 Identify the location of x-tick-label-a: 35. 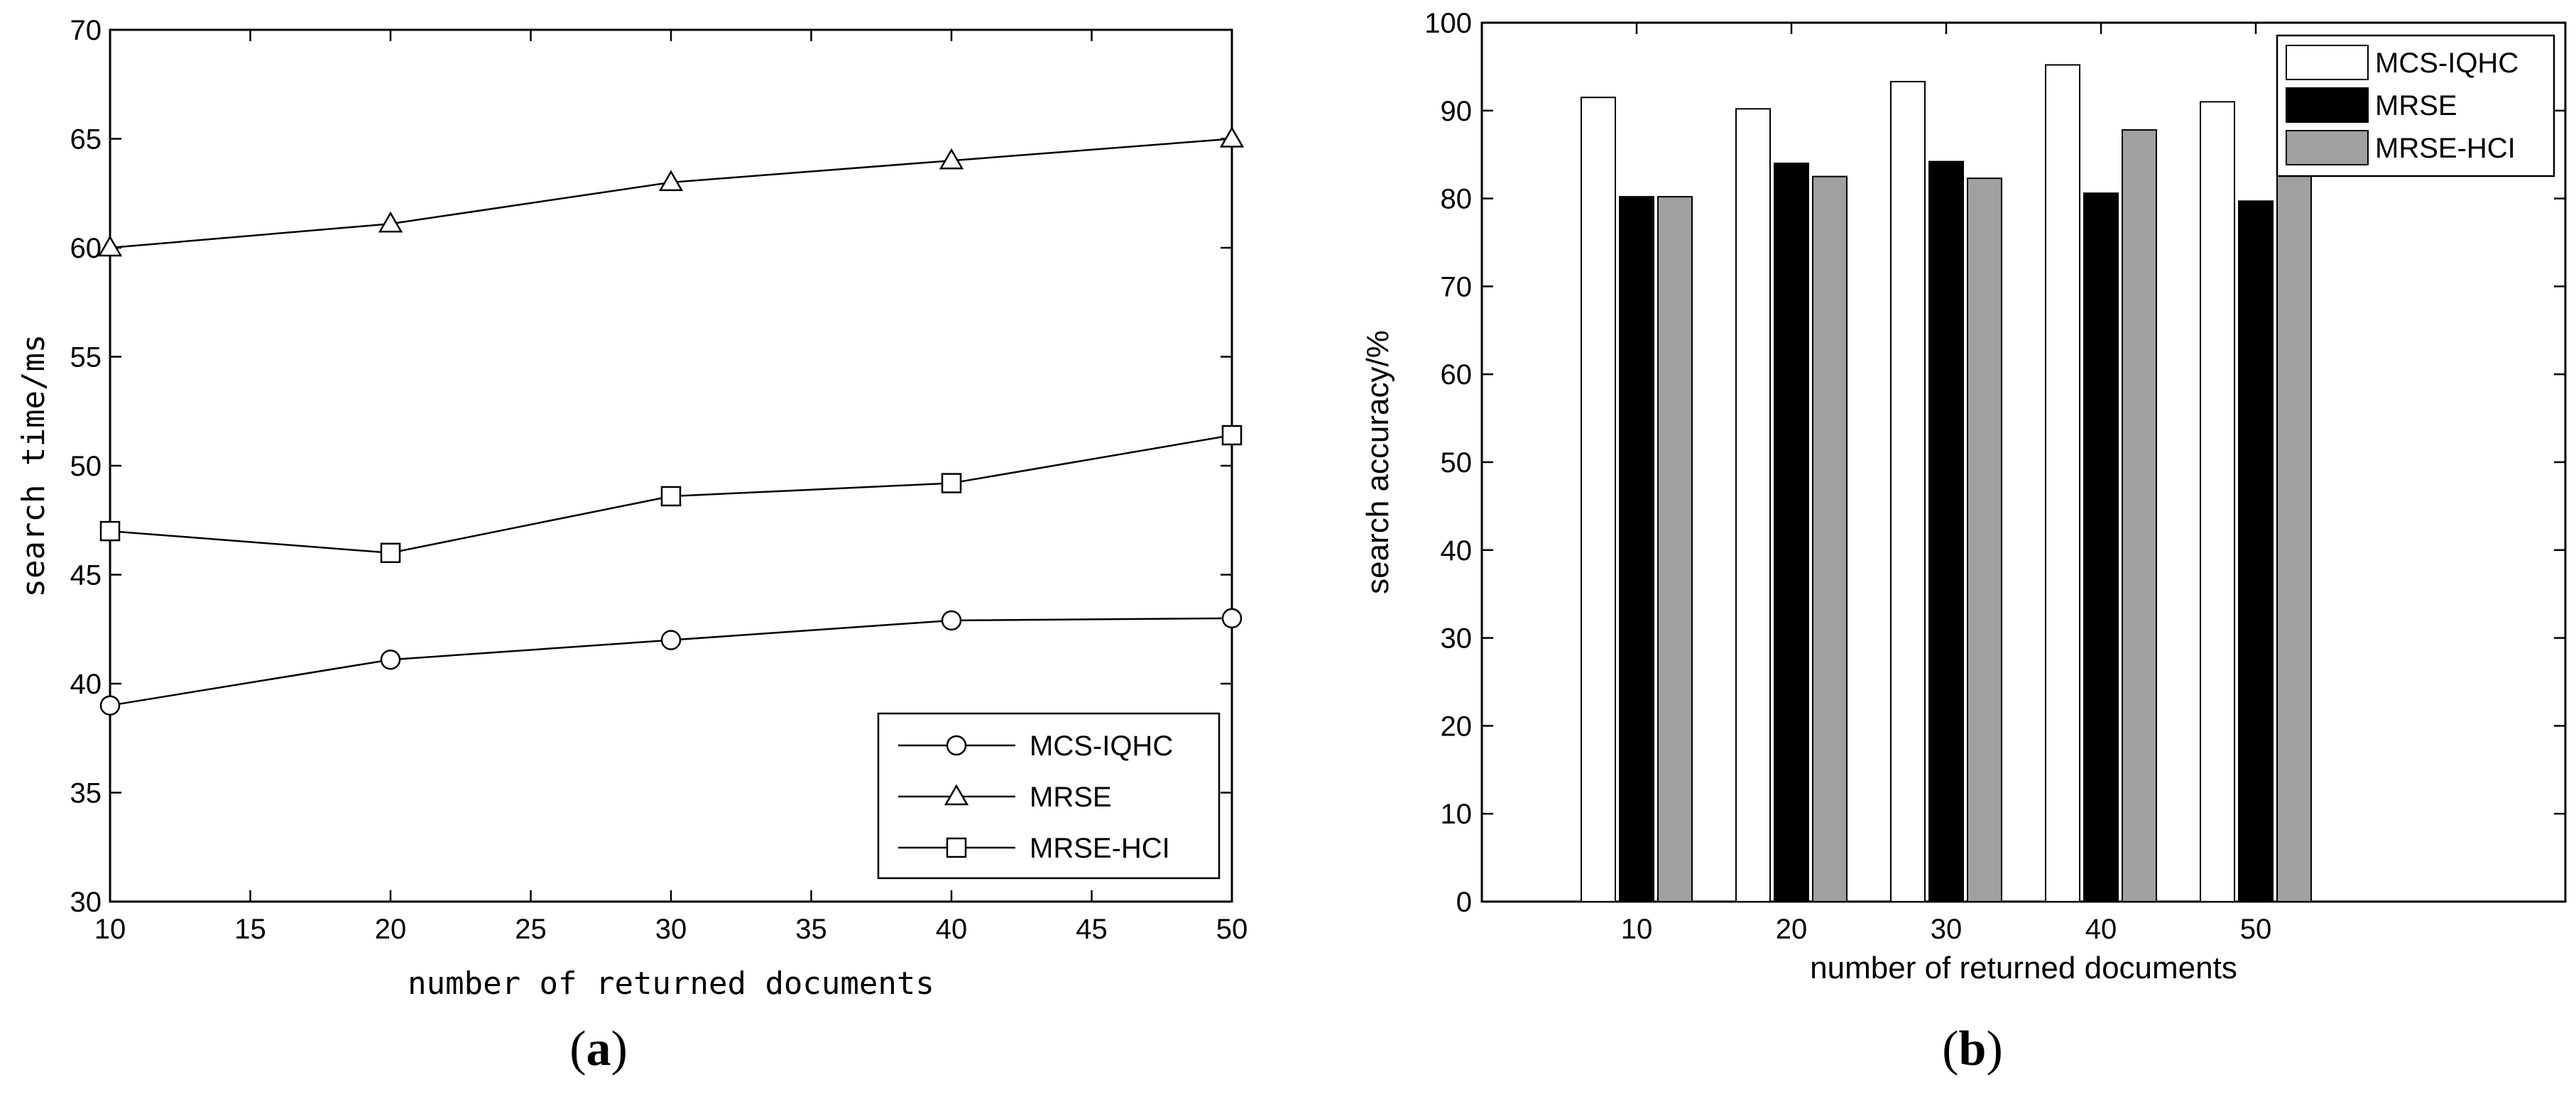
(811, 929).